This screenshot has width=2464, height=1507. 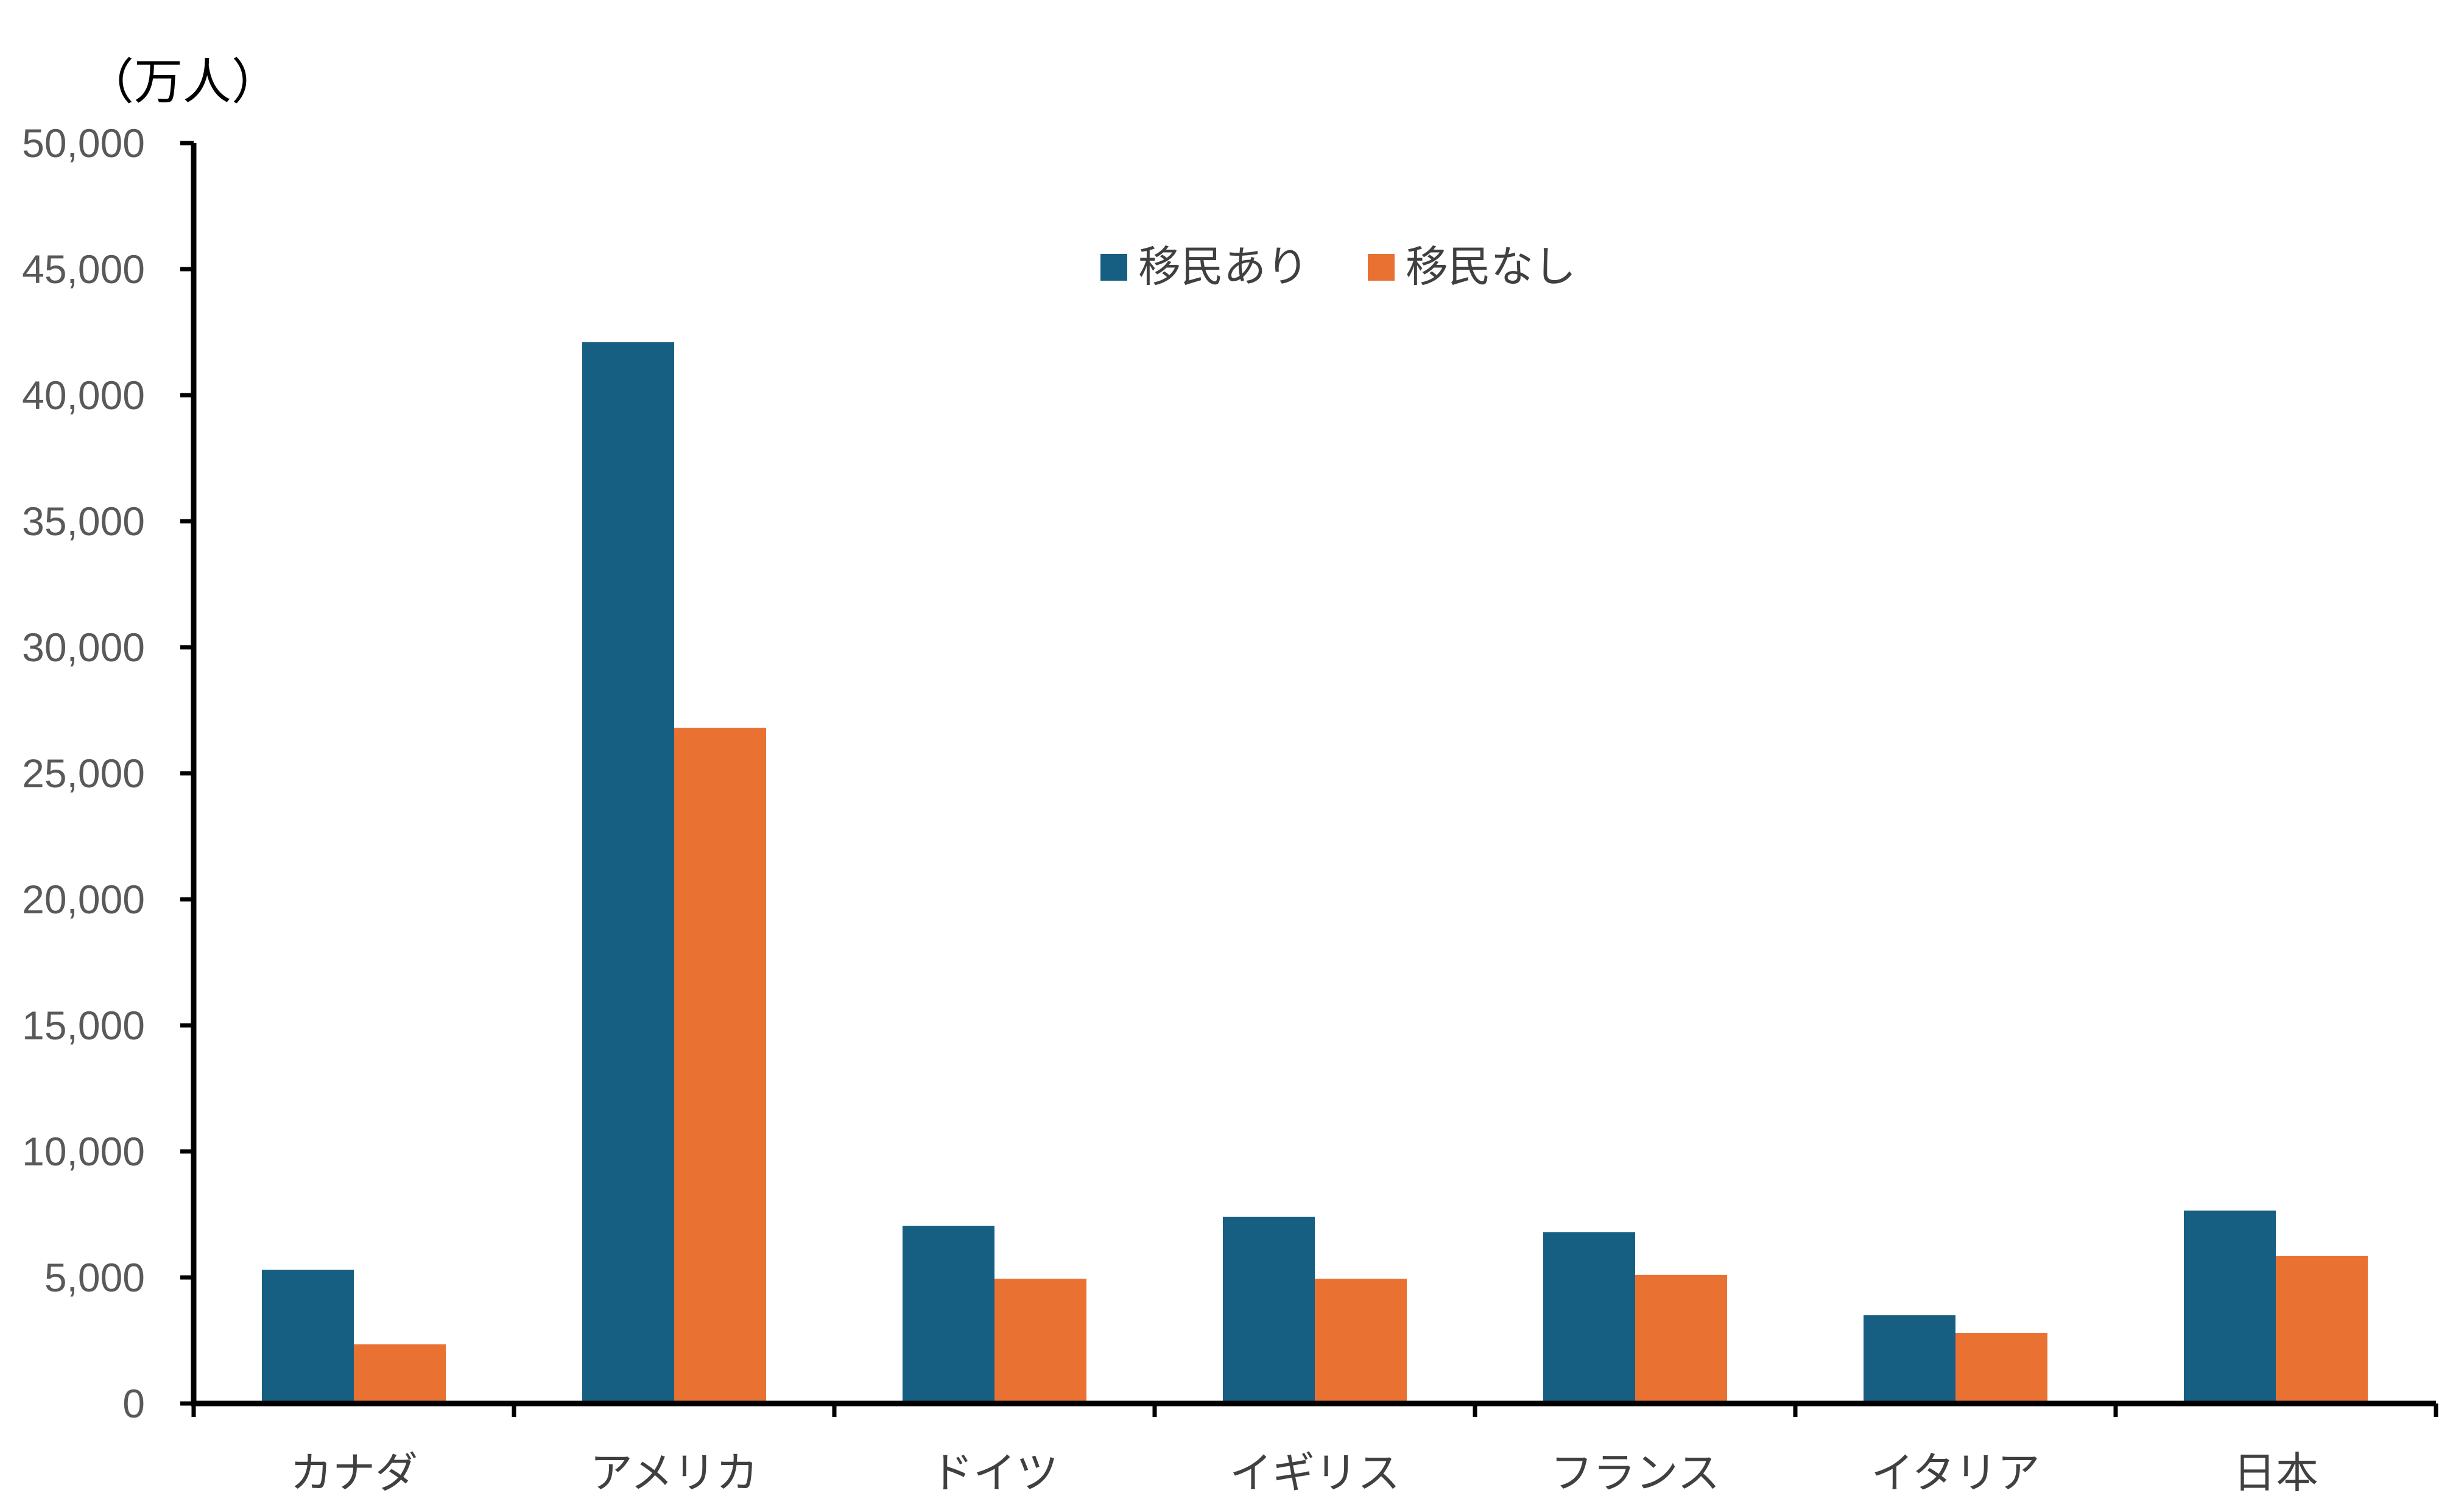 What do you see at coordinates (2275, 1473) in the screenshot?
I see `x-tick-label: 日本` at bounding box center [2275, 1473].